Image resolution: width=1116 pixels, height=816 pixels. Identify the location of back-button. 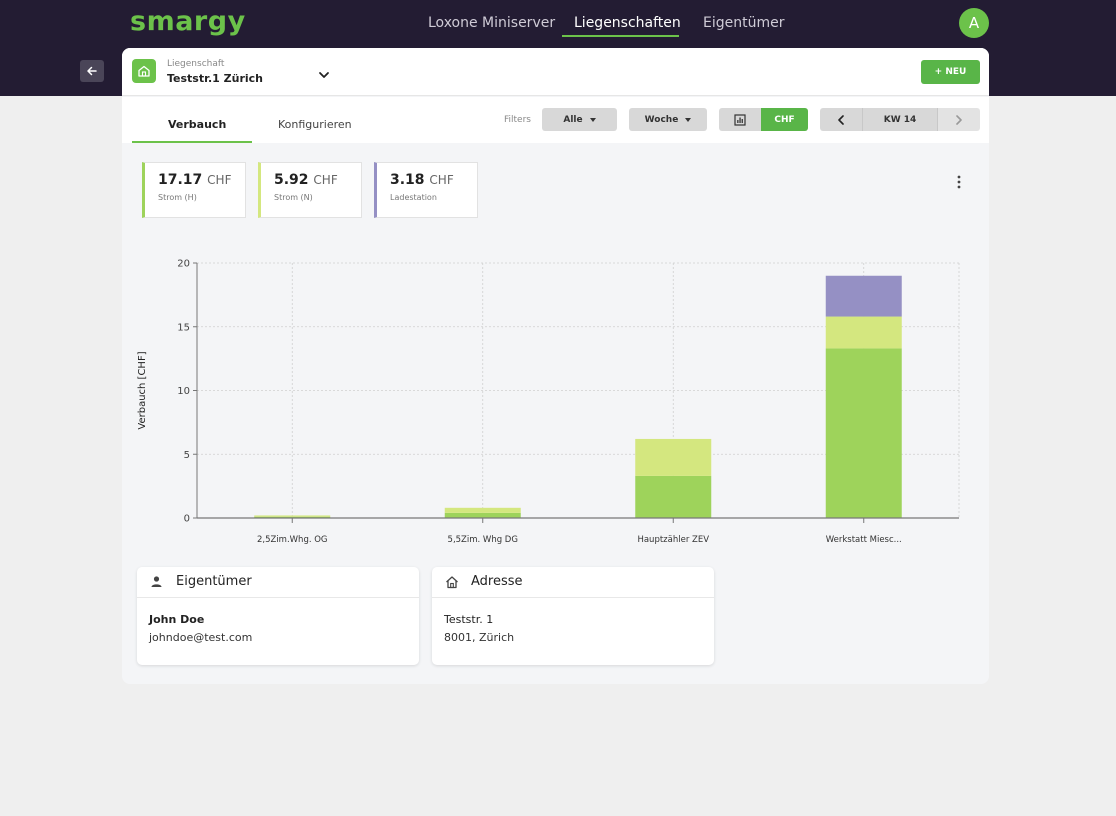
(92, 71).